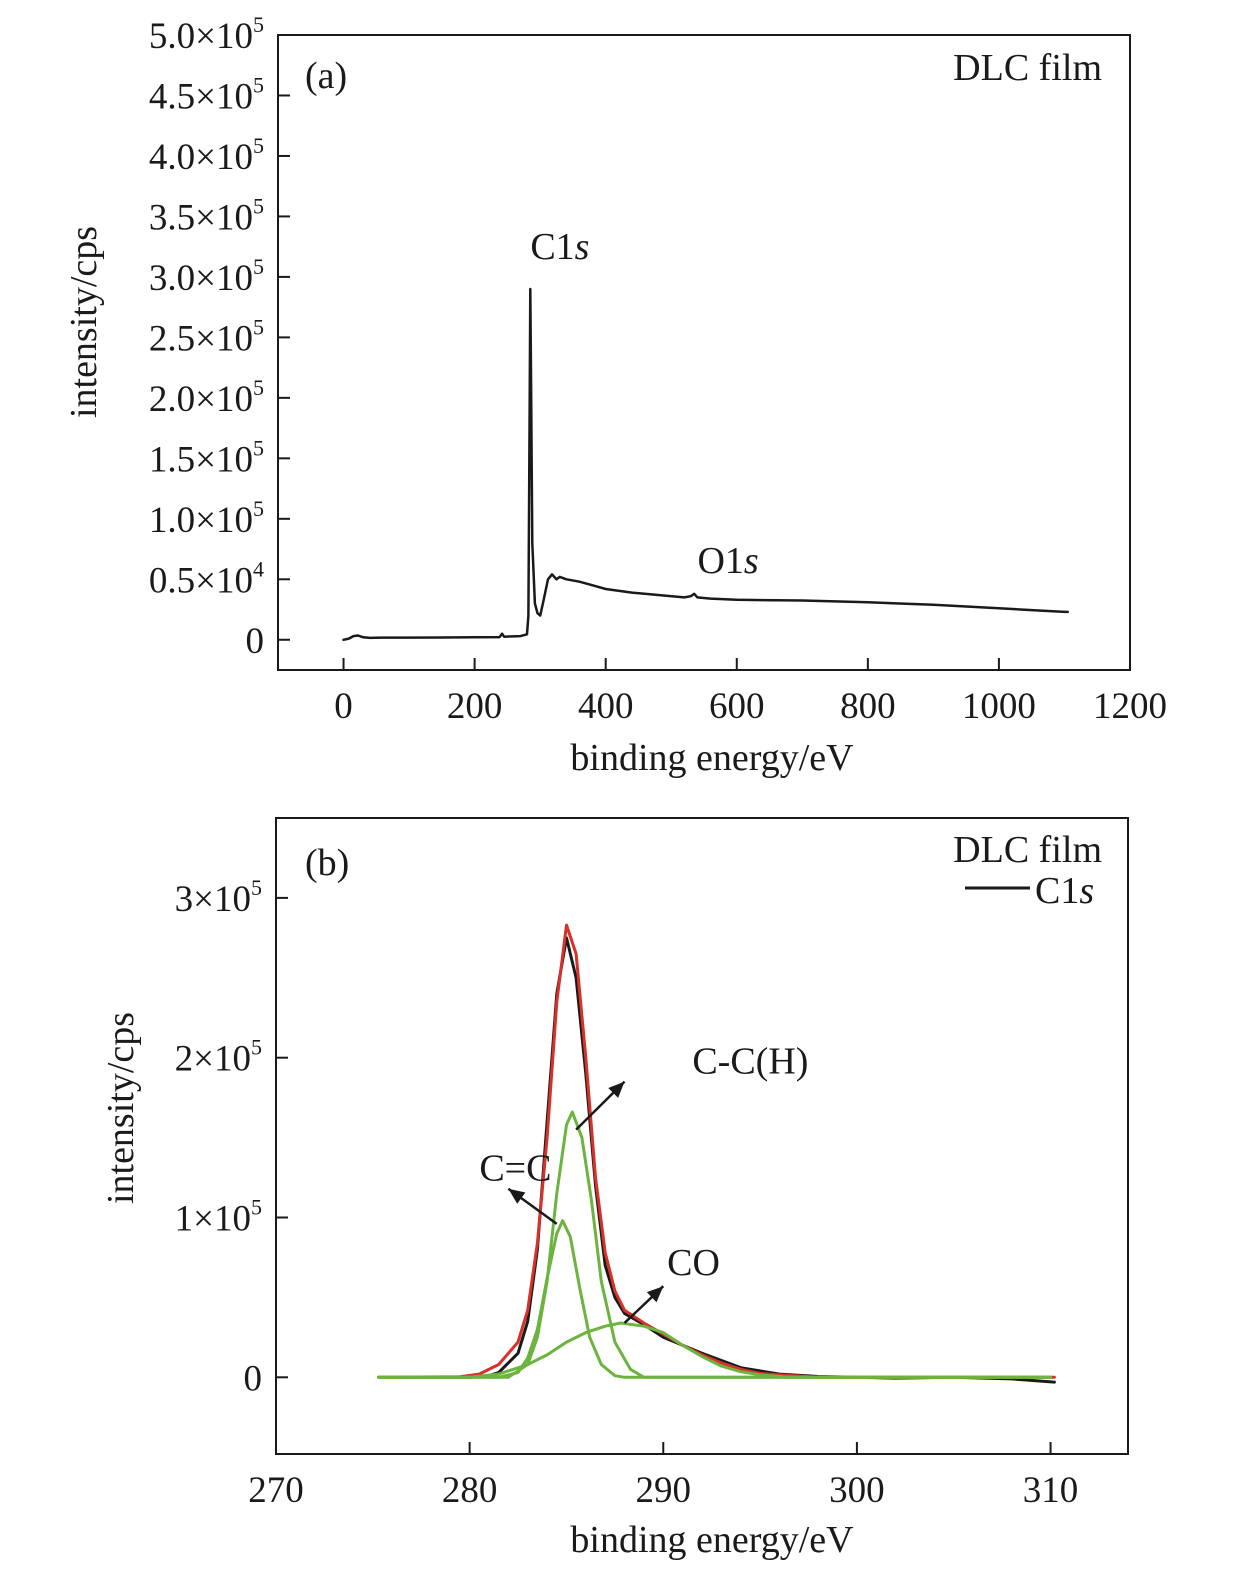 Image resolution: width=1259 pixels, height=1594 pixels. What do you see at coordinates (750, 1062) in the screenshot?
I see `annotation-label: C-C(H)` at bounding box center [750, 1062].